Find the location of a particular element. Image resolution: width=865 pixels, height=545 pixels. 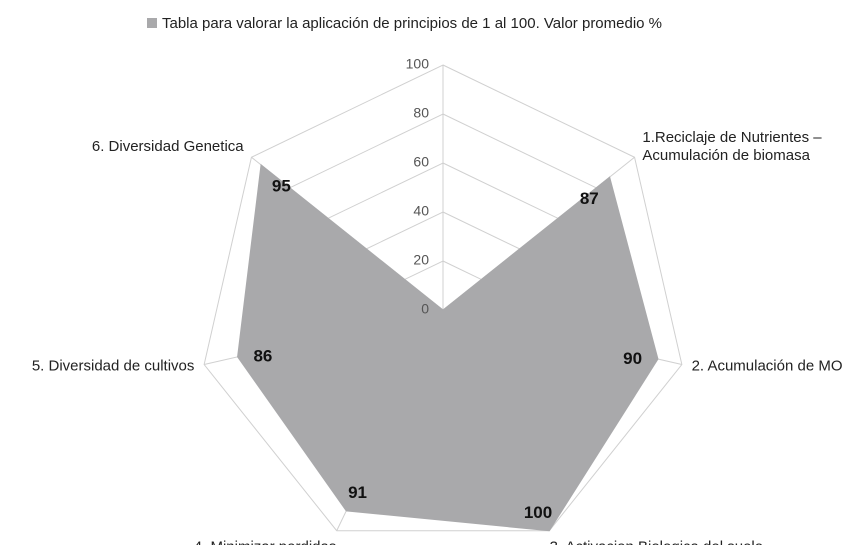

legend-swatch is located at coordinates (152, 23).